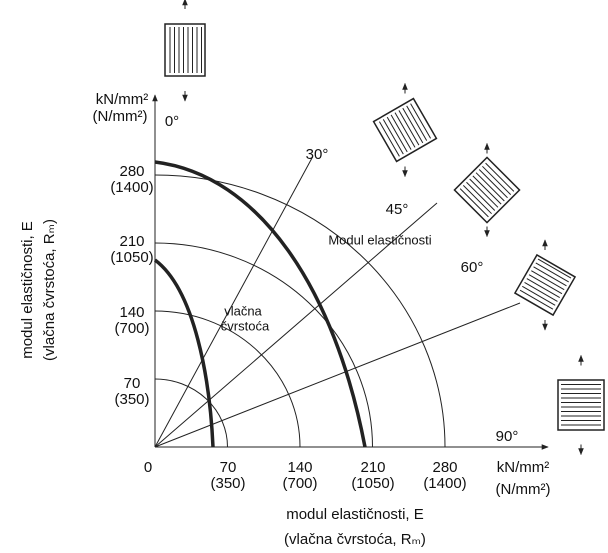 Image resolution: width=608 pixels, height=553 pixels. Describe the element at coordinates (379, 239) in the screenshot. I see `label: Modul elastičnosti` at that location.